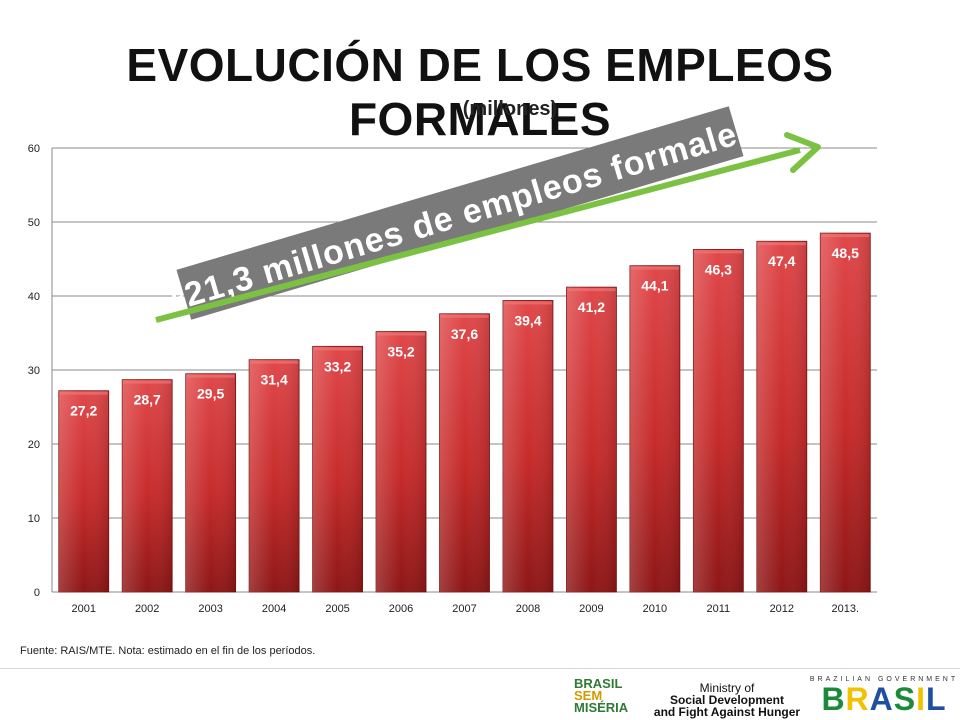 The image size is (960, 720). Describe the element at coordinates (400, 352) in the screenshot. I see `bar-value-label: 35,2` at that location.